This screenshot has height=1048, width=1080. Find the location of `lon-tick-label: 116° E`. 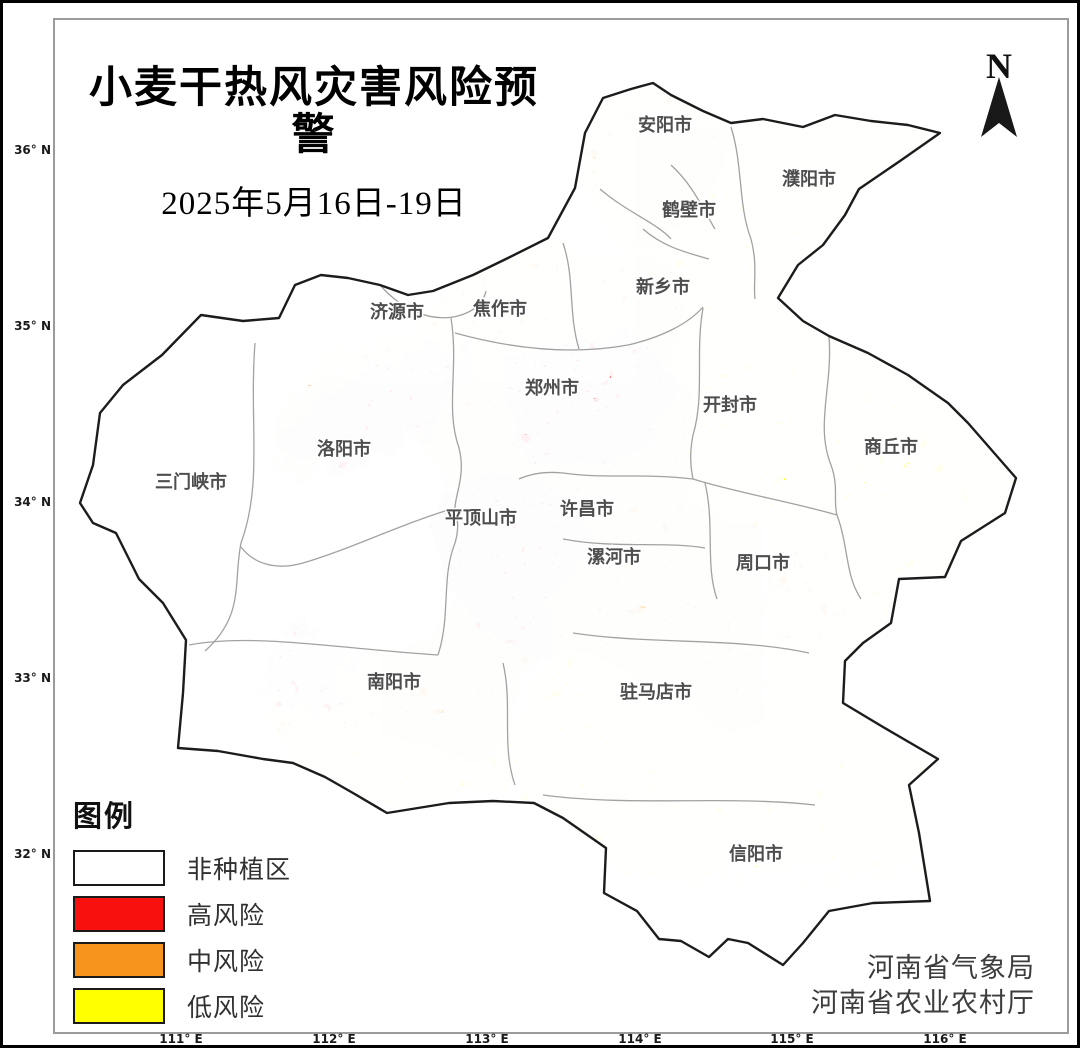

lon-tick-label: 116° E is located at coordinates (945, 1039).